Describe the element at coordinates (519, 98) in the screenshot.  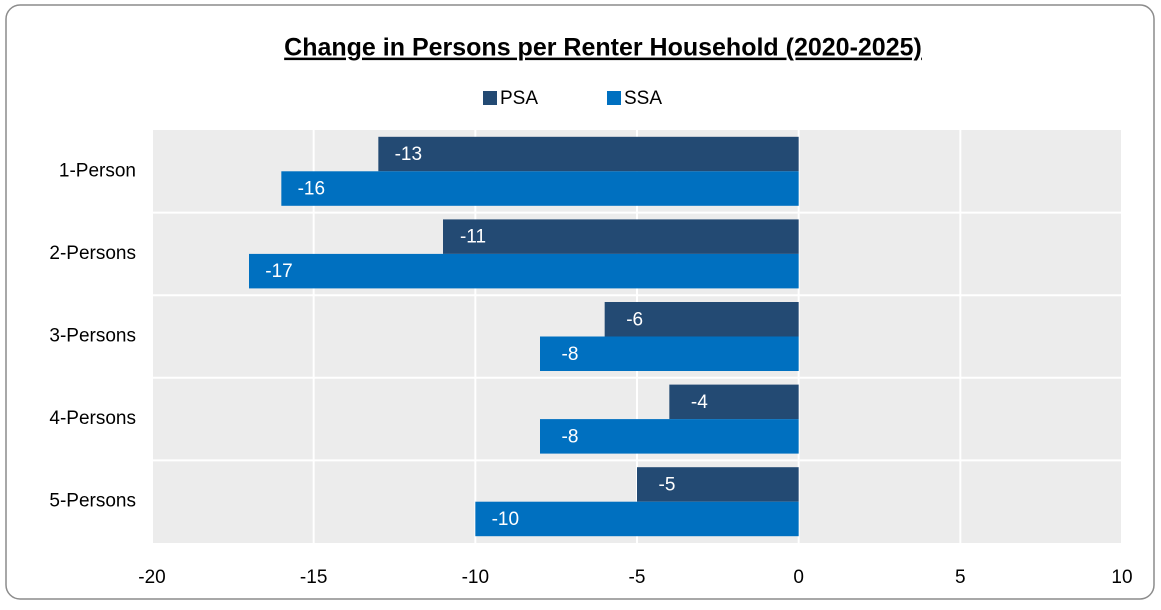
I see `legend-label: PSA` at that location.